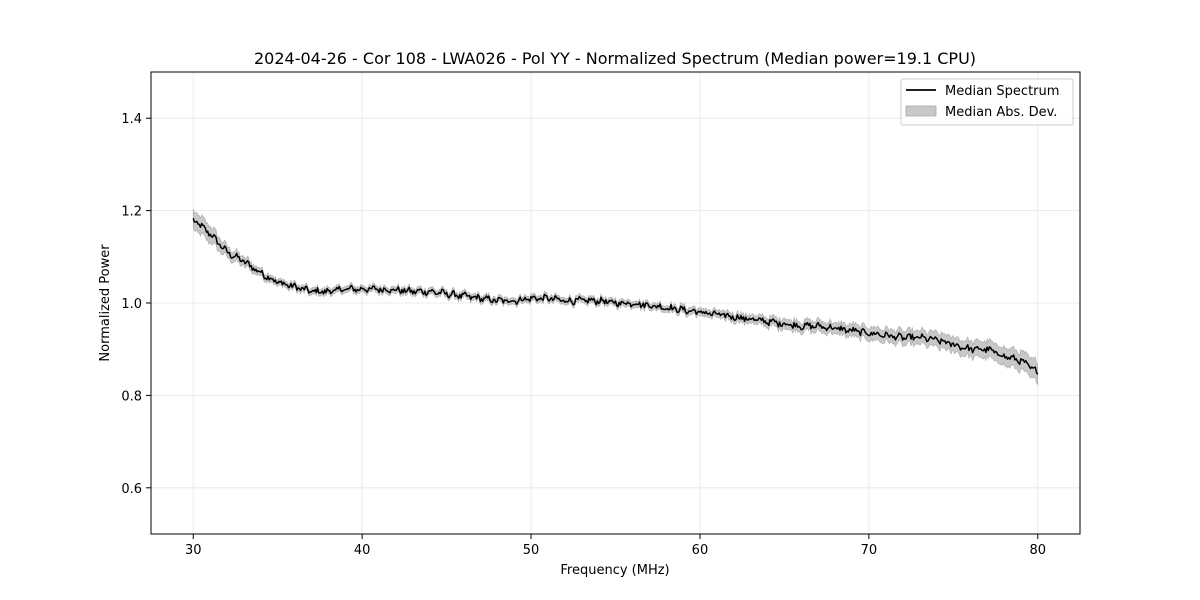 This screenshot has width=1200, height=600. I want to click on y-axis-ticks: 0.6 0.8 1.0 1.2 1.4, so click(136, 304).